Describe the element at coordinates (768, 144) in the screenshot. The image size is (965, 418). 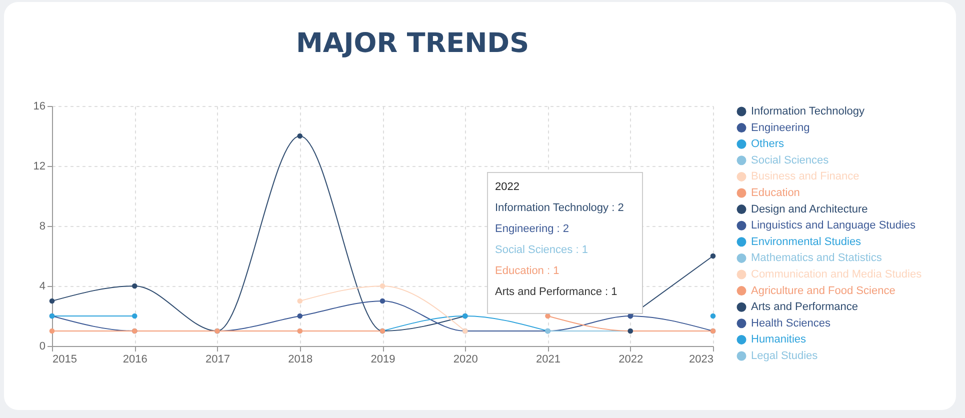
I see `legend-label: Others` at that location.